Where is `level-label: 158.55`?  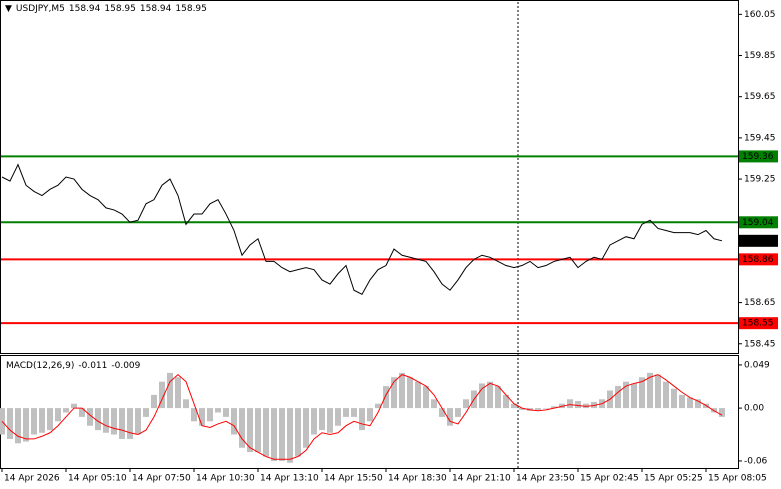
level-label: 158.55 is located at coordinates (758, 324).